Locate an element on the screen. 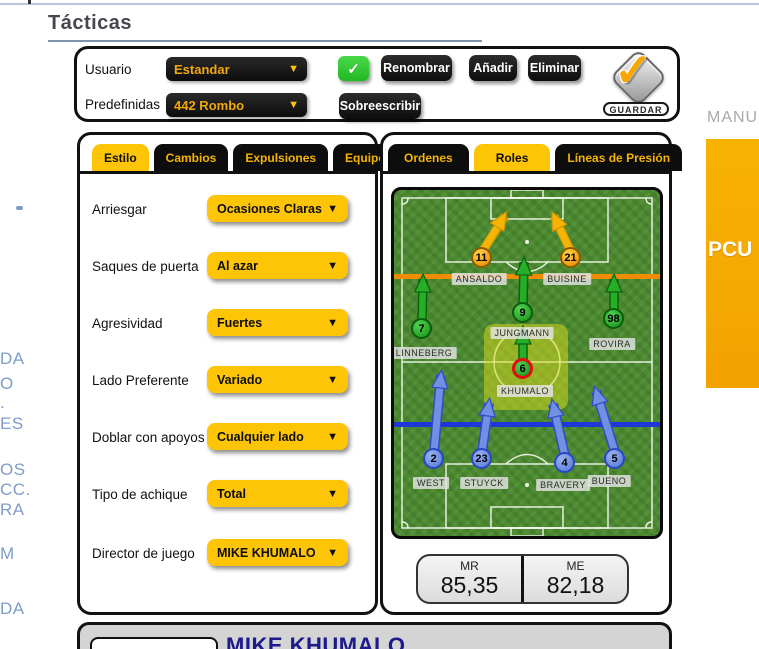 This screenshot has width=759, height=649. rating-me: ME 82,18 is located at coordinates (574, 579).